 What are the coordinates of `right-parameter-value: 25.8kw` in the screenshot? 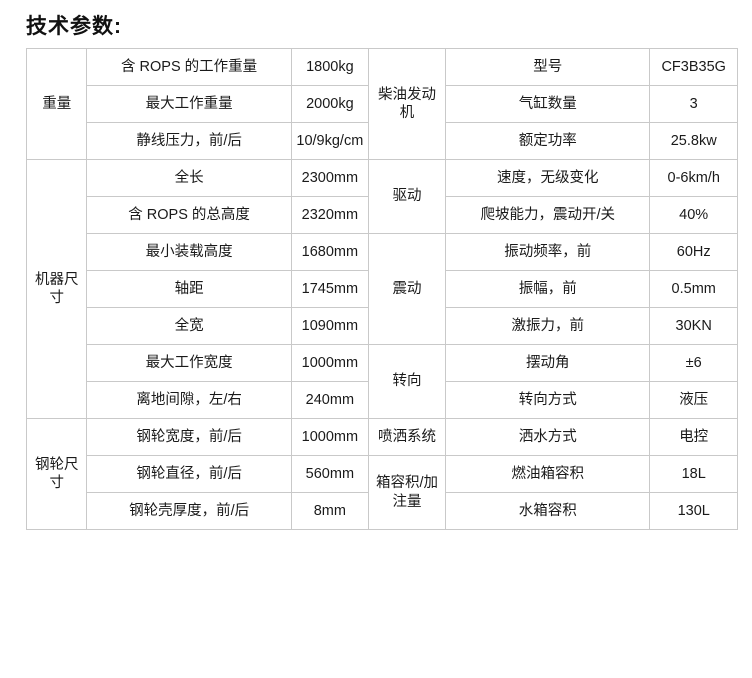 It's located at (693, 141).